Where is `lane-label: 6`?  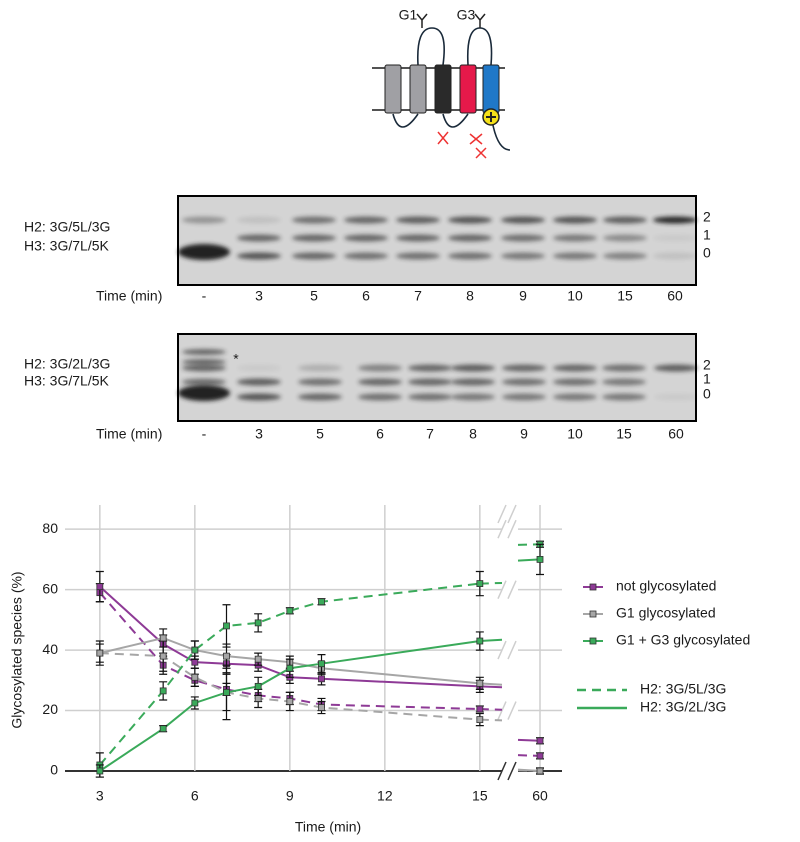
lane-label: 6 is located at coordinates (380, 434).